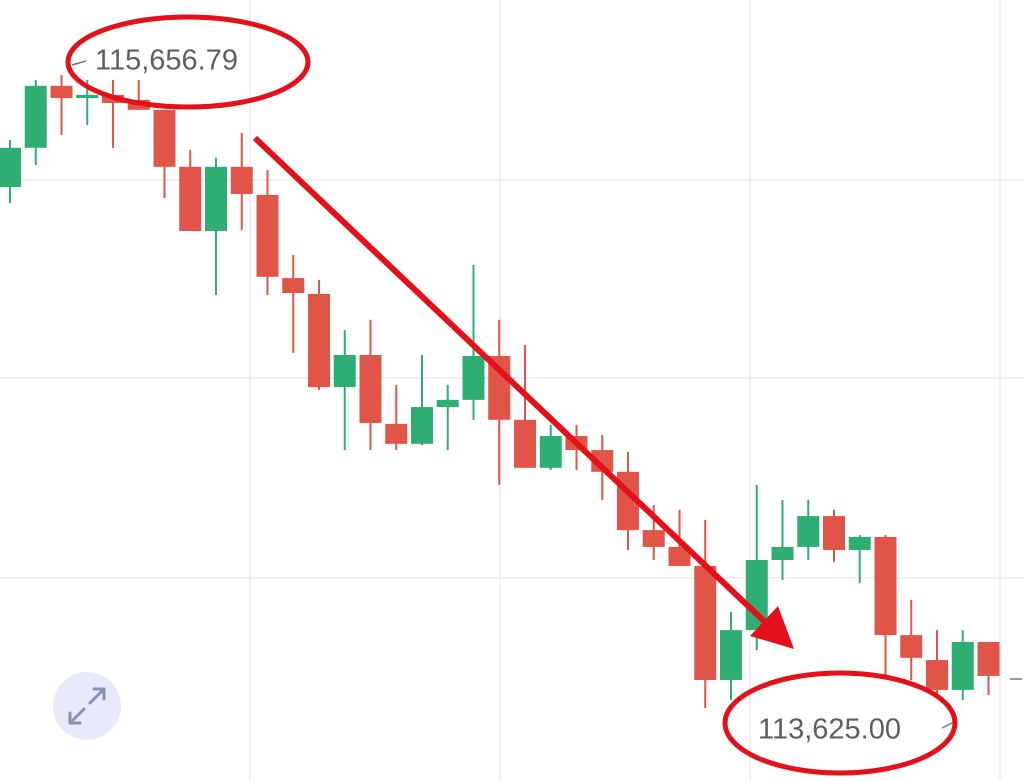 Image resolution: width=1024 pixels, height=781 pixels. I want to click on expand-button, so click(87, 706).